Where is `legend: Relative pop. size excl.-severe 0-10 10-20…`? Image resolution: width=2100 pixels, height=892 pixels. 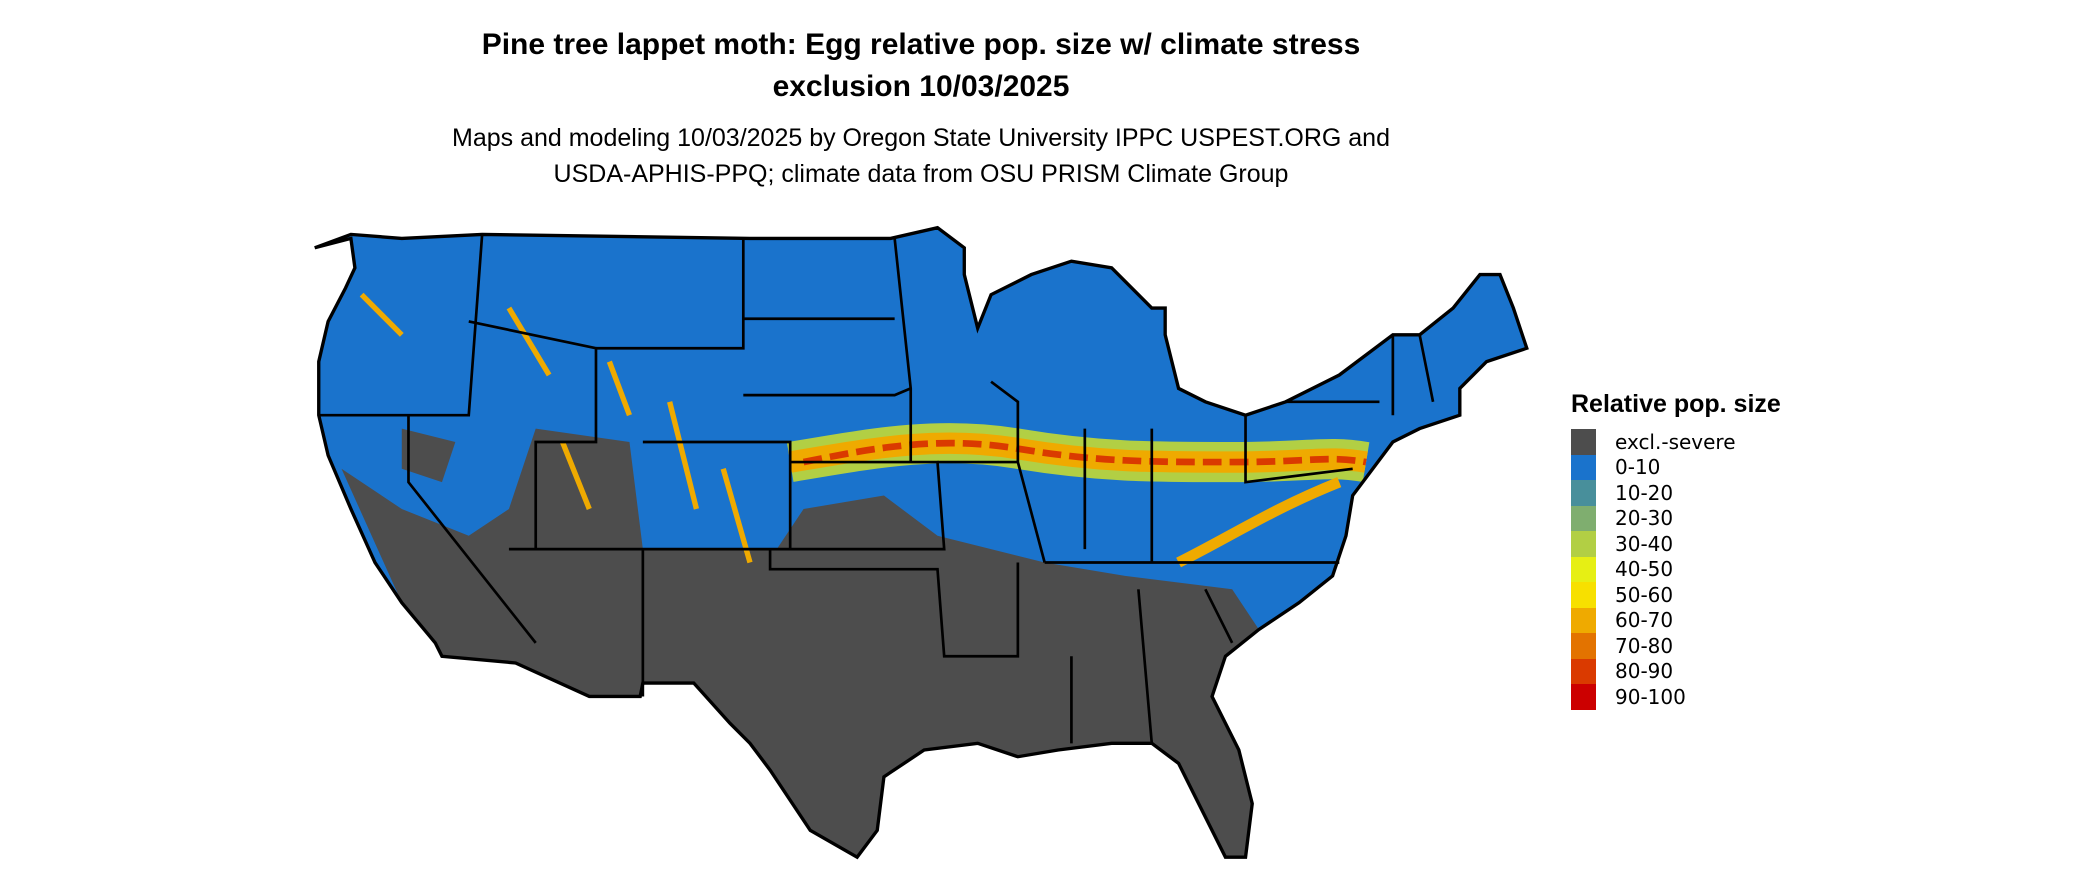
legend: Relative pop. size excl.-severe 0-10 10-20… is located at coordinates (1676, 550).